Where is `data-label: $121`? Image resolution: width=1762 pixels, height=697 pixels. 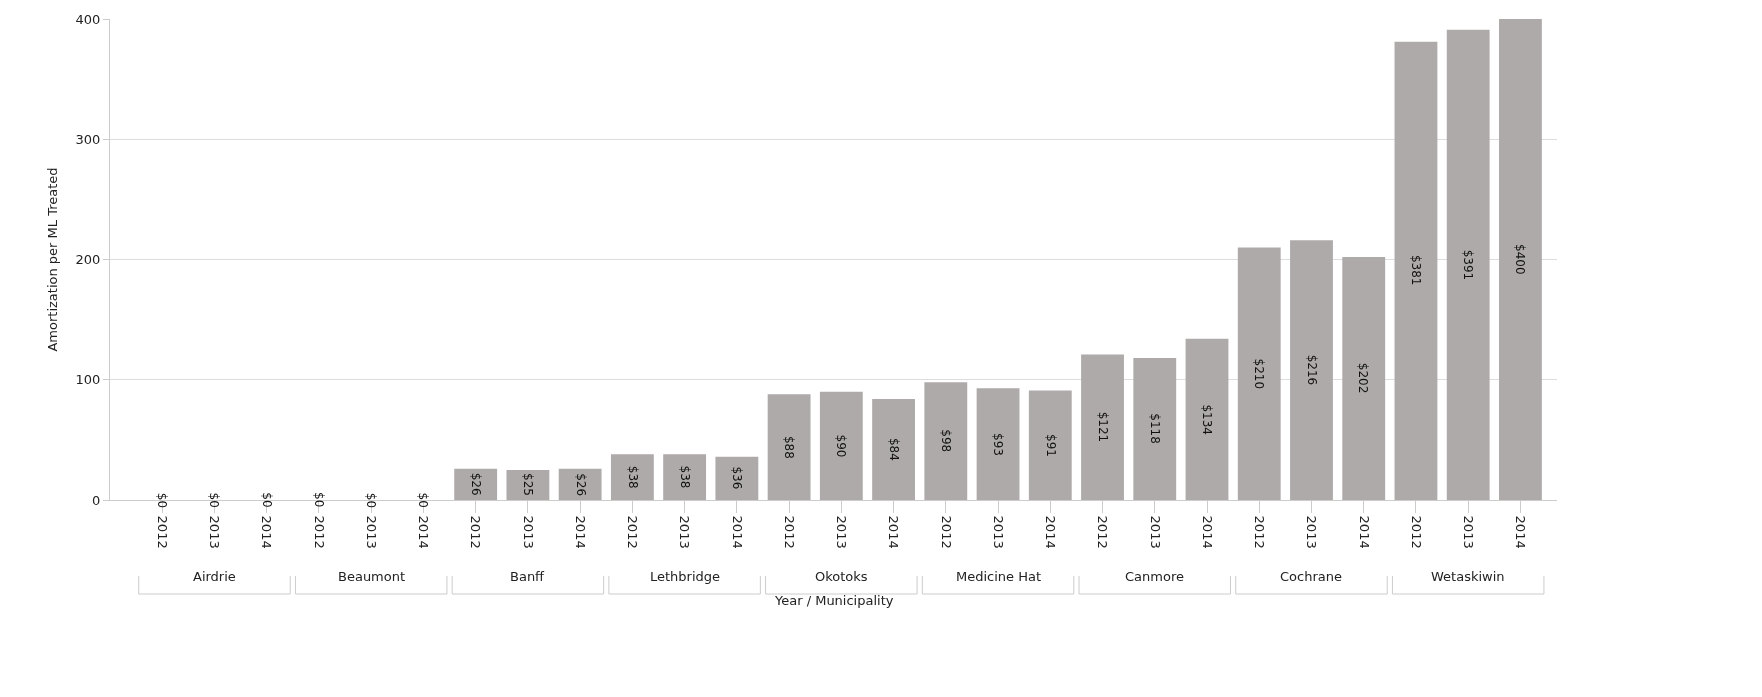 data-label: $121 is located at coordinates (1102, 427).